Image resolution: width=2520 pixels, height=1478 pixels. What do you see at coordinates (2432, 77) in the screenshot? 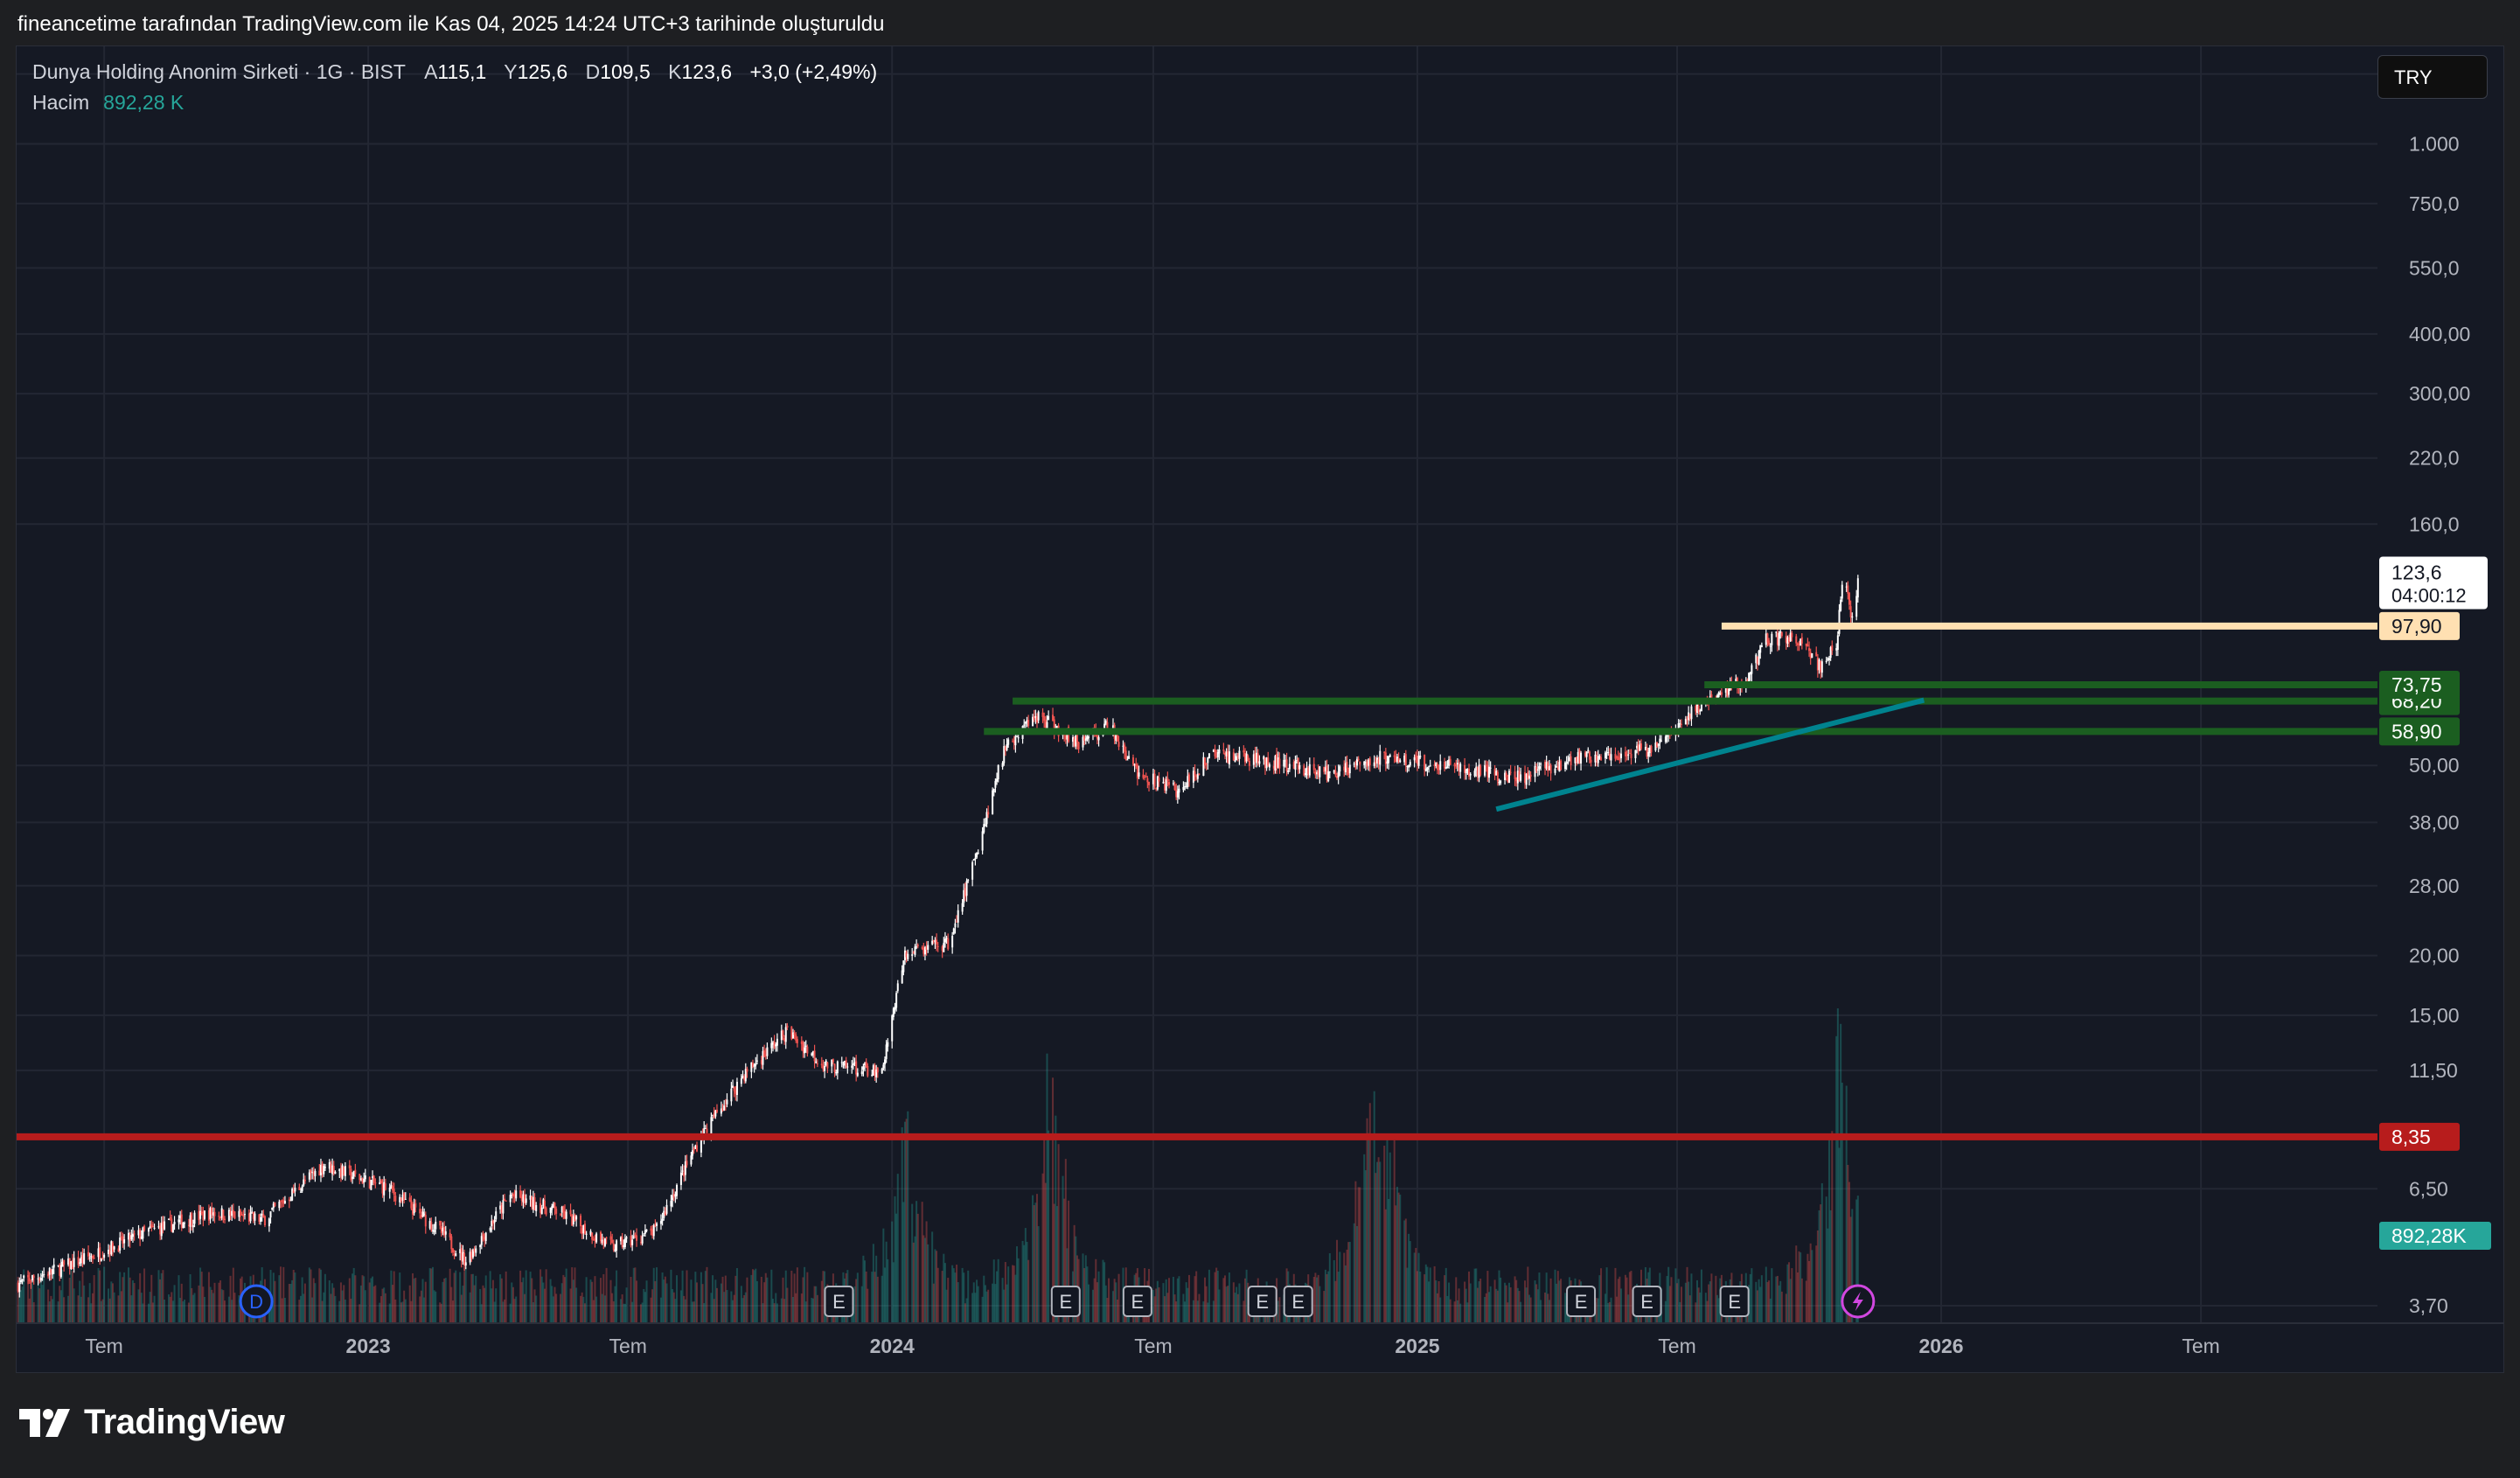
I see `currency-button: TRY` at bounding box center [2432, 77].